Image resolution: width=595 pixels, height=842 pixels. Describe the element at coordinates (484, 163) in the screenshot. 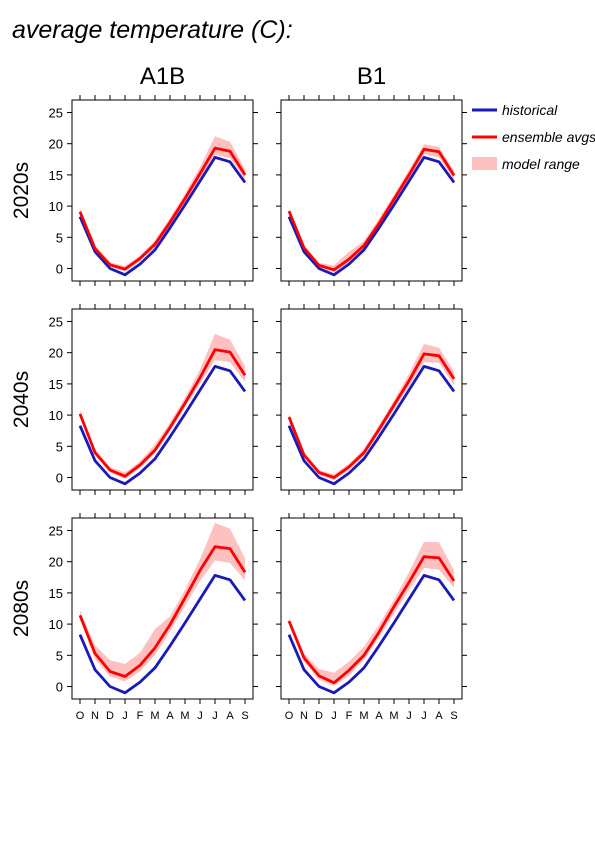

I see `legend-range-swatch` at that location.